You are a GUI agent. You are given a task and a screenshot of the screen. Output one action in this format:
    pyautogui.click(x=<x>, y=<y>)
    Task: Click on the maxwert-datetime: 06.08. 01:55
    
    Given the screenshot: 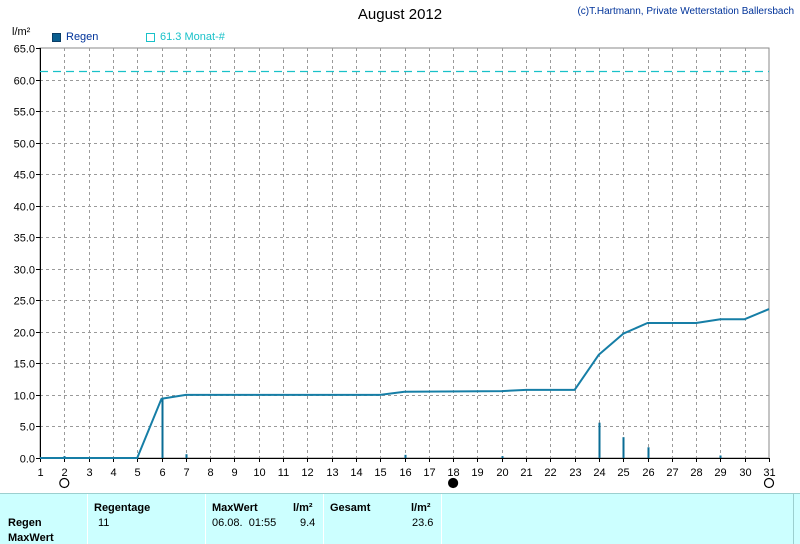 What is the action you would take?
    pyautogui.click(x=244, y=523)
    